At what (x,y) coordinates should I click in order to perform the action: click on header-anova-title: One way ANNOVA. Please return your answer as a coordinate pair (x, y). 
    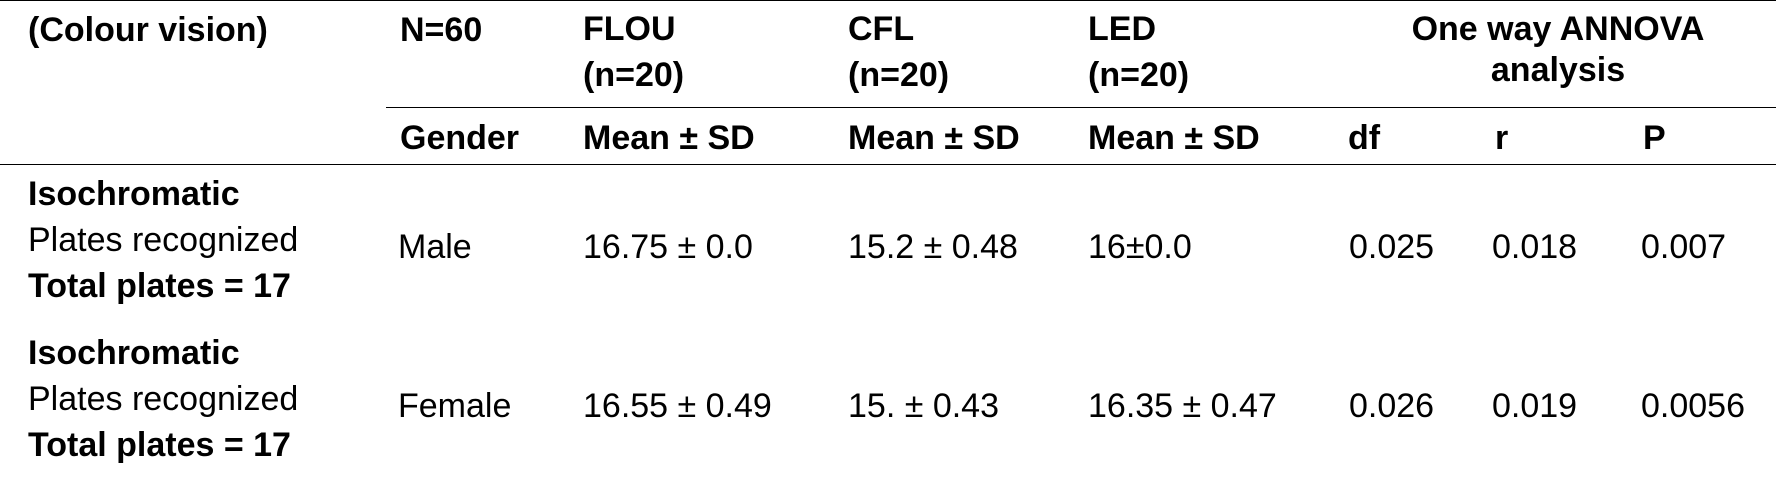
    Looking at the image, I should click on (1558, 29).